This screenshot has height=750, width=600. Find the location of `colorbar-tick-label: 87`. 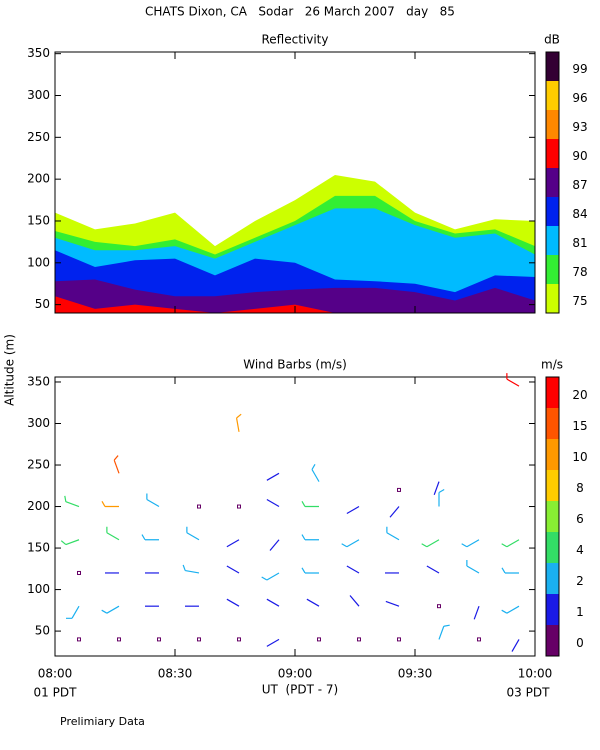

colorbar-tick-label: 87 is located at coordinates (579, 185).